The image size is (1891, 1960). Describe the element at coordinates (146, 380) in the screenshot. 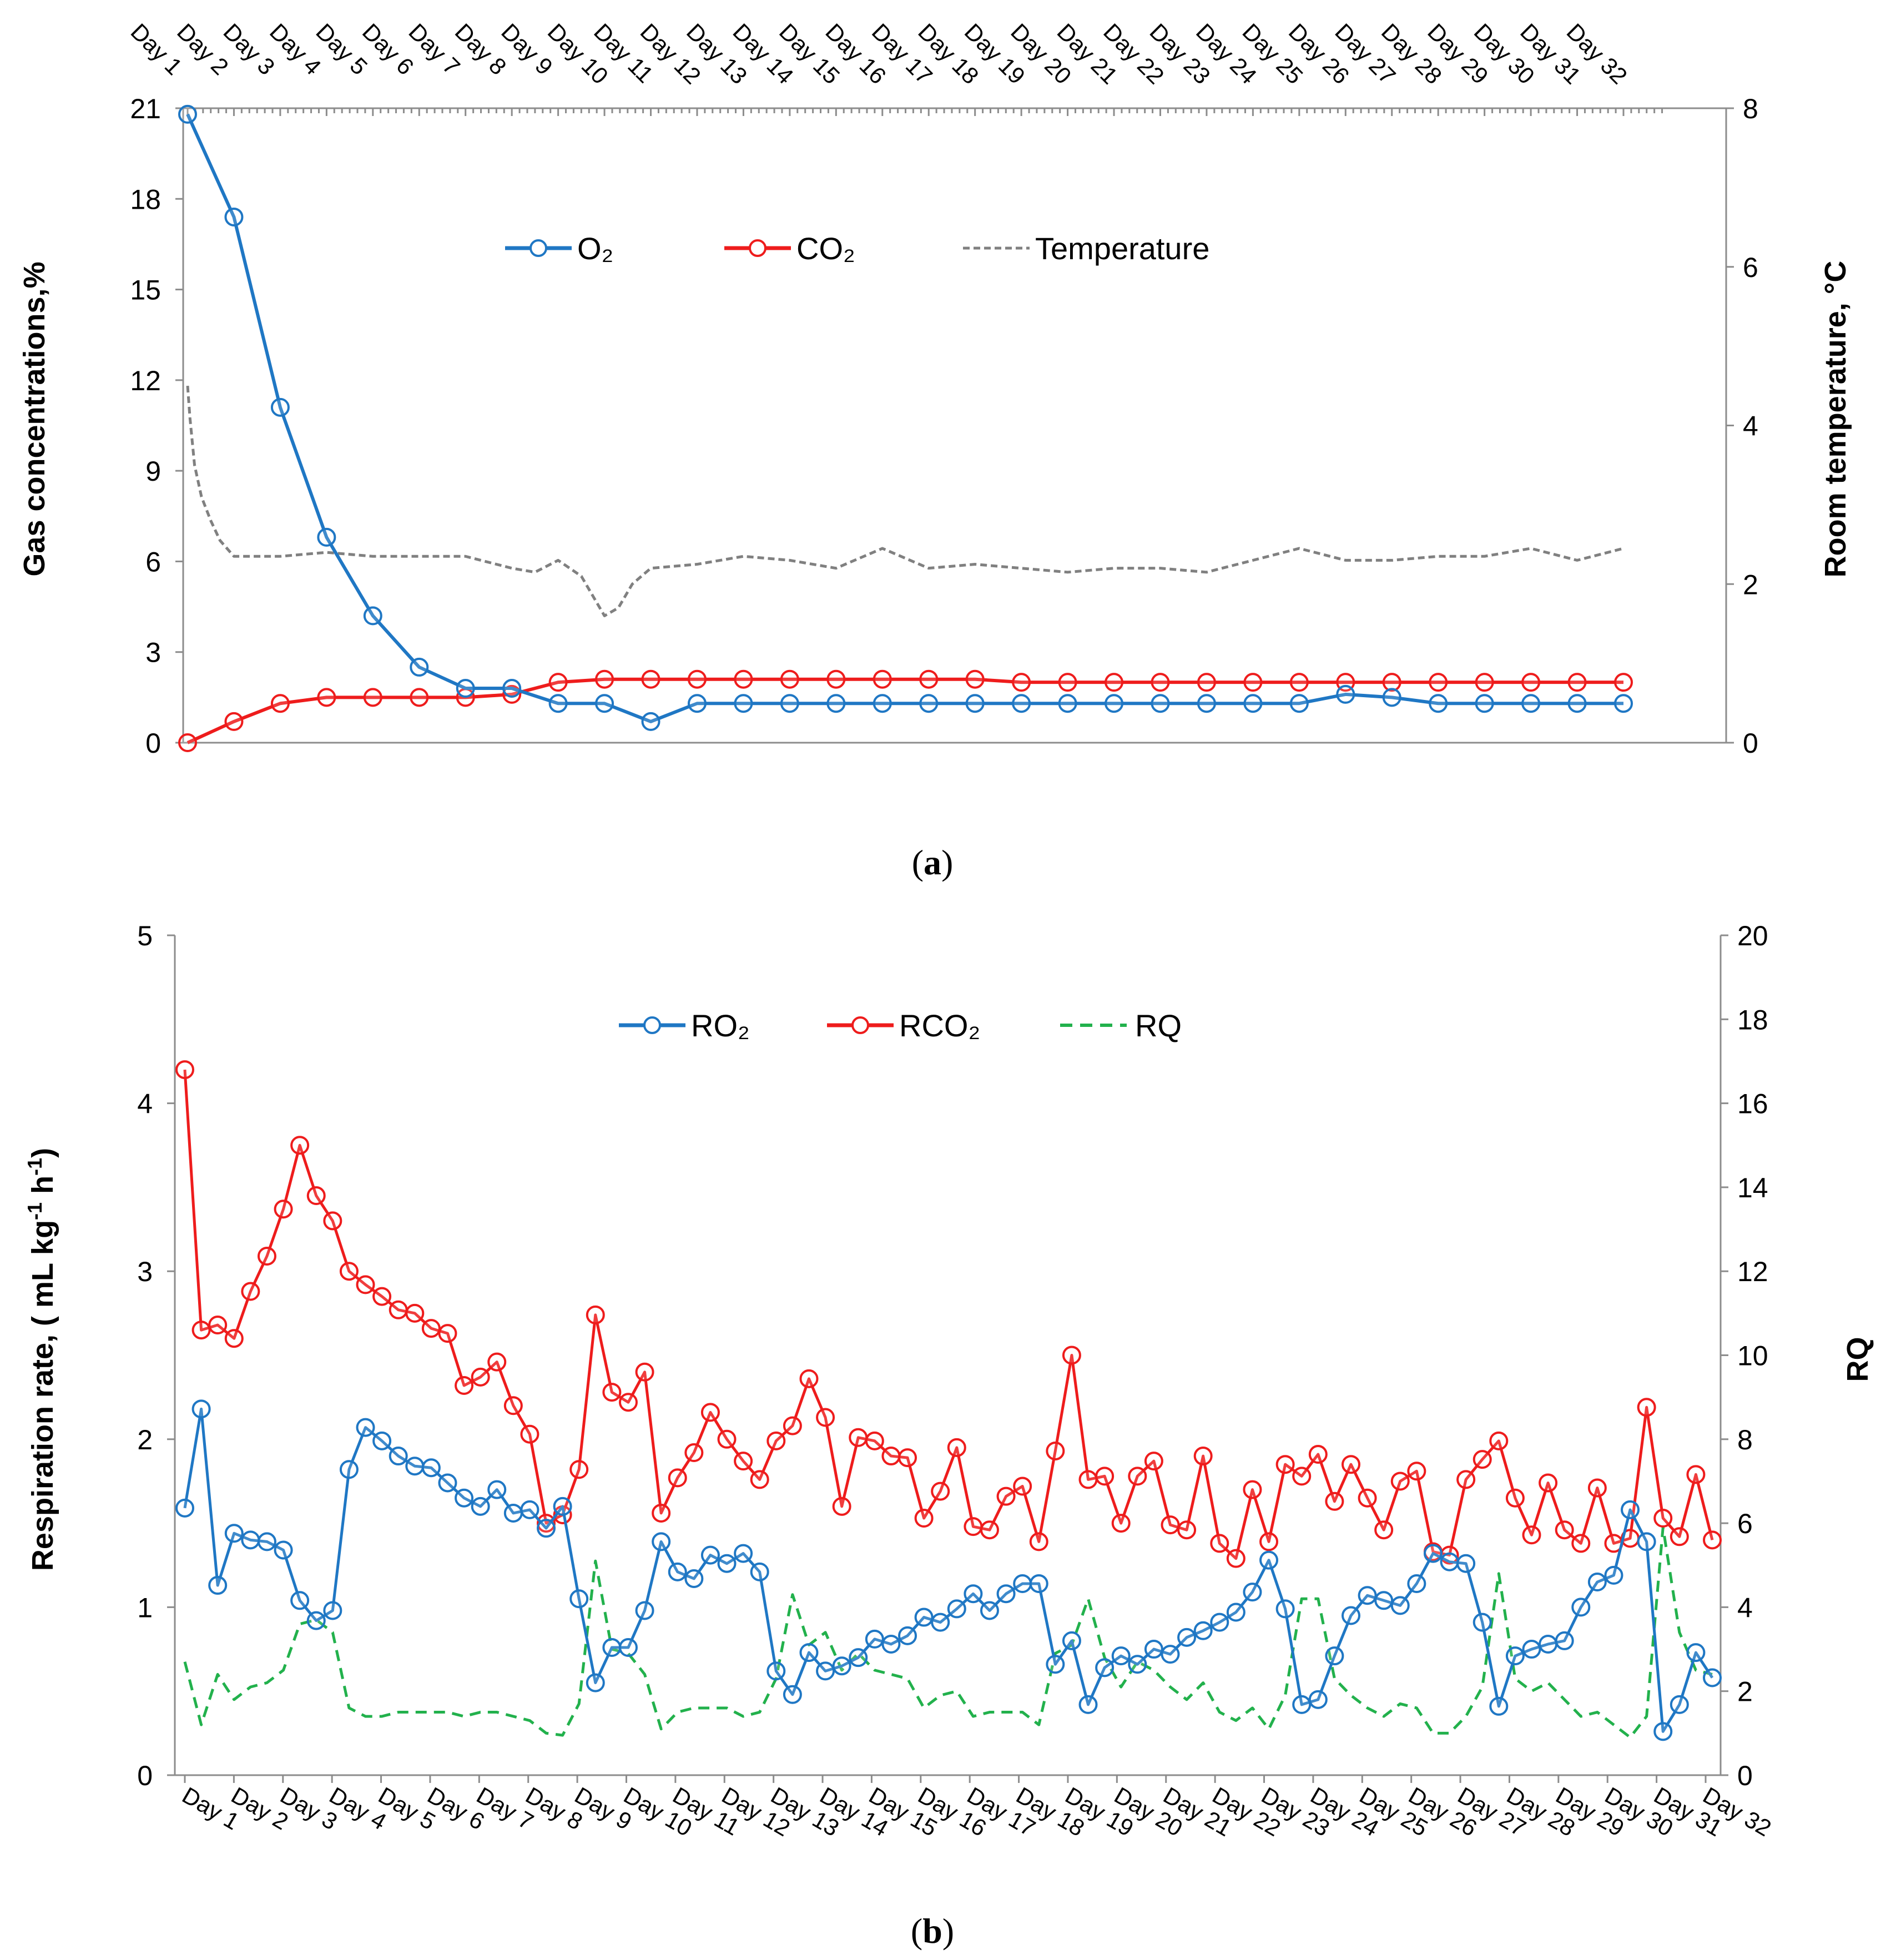

I see `panel-a-y-tick-label: 12` at that location.